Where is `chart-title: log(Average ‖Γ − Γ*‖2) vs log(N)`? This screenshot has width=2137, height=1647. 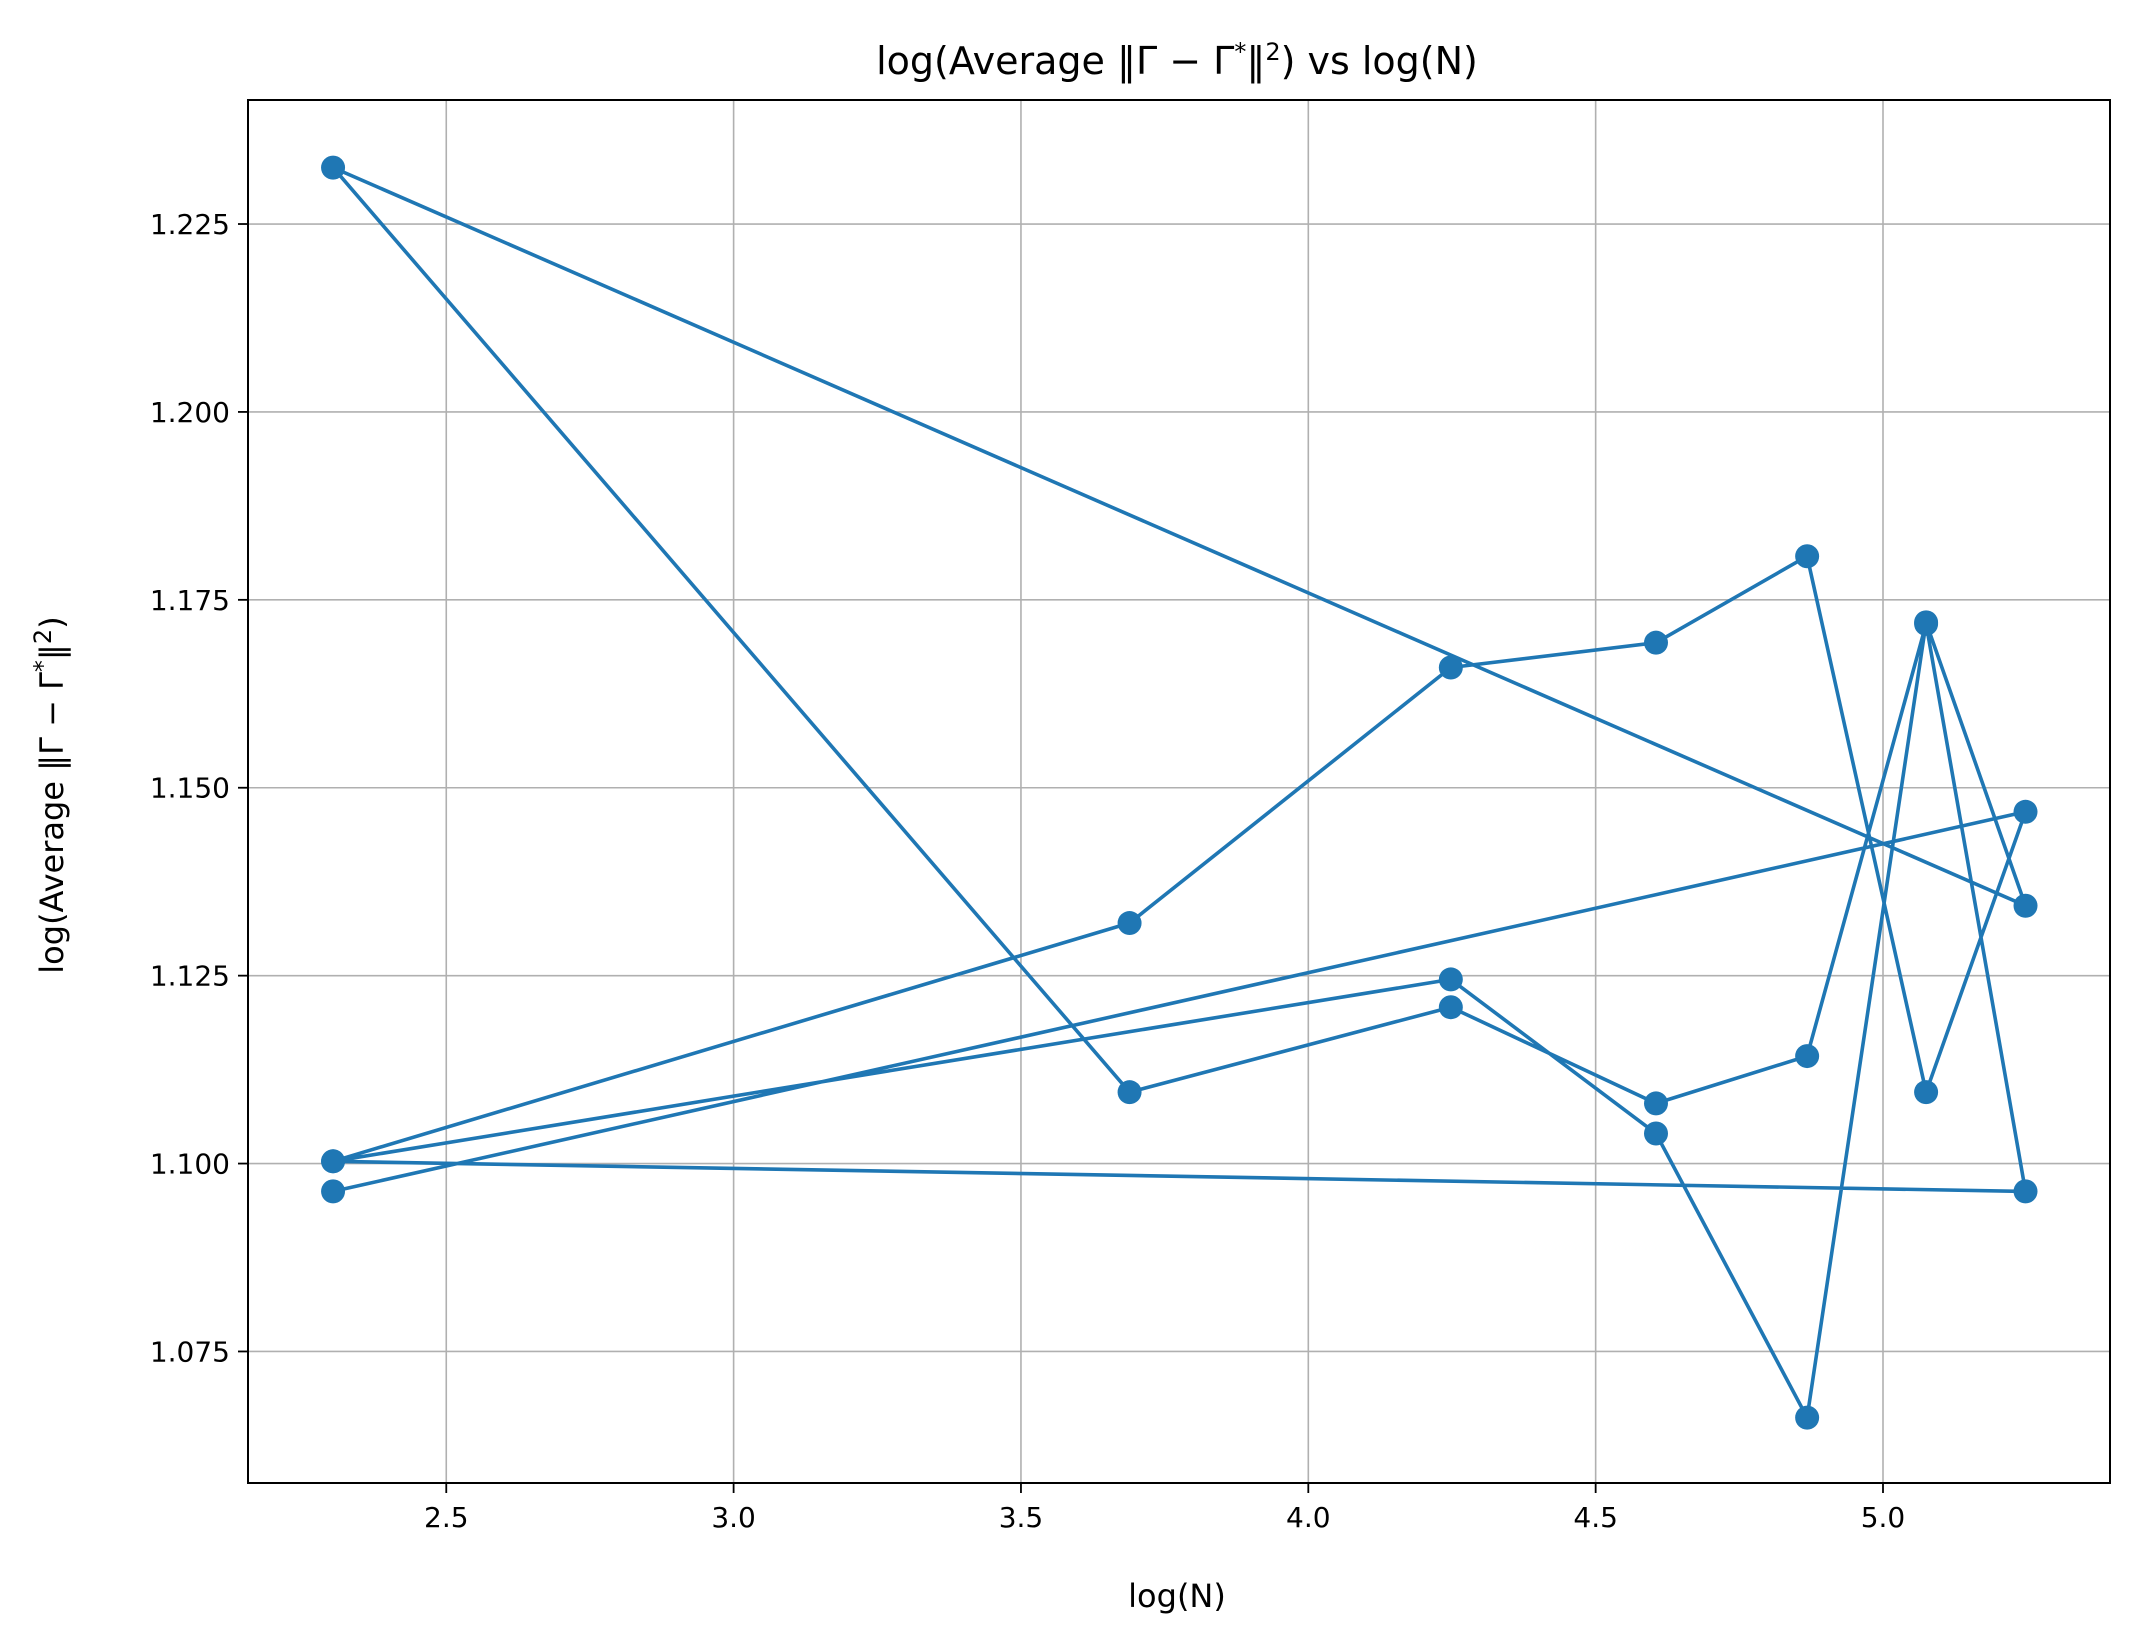 chart-title: log(Average ‖Γ − Γ*‖2) vs log(N) is located at coordinates (1177, 61).